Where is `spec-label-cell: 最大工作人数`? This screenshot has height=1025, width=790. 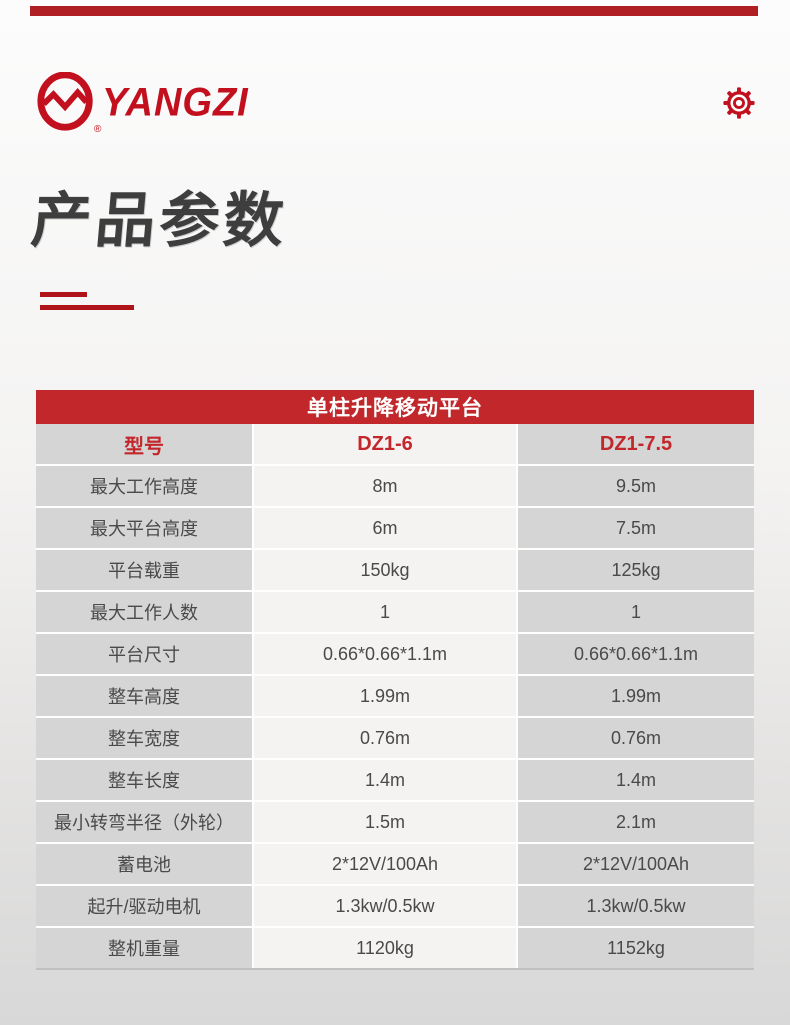 spec-label-cell: 最大工作人数 is located at coordinates (144, 612).